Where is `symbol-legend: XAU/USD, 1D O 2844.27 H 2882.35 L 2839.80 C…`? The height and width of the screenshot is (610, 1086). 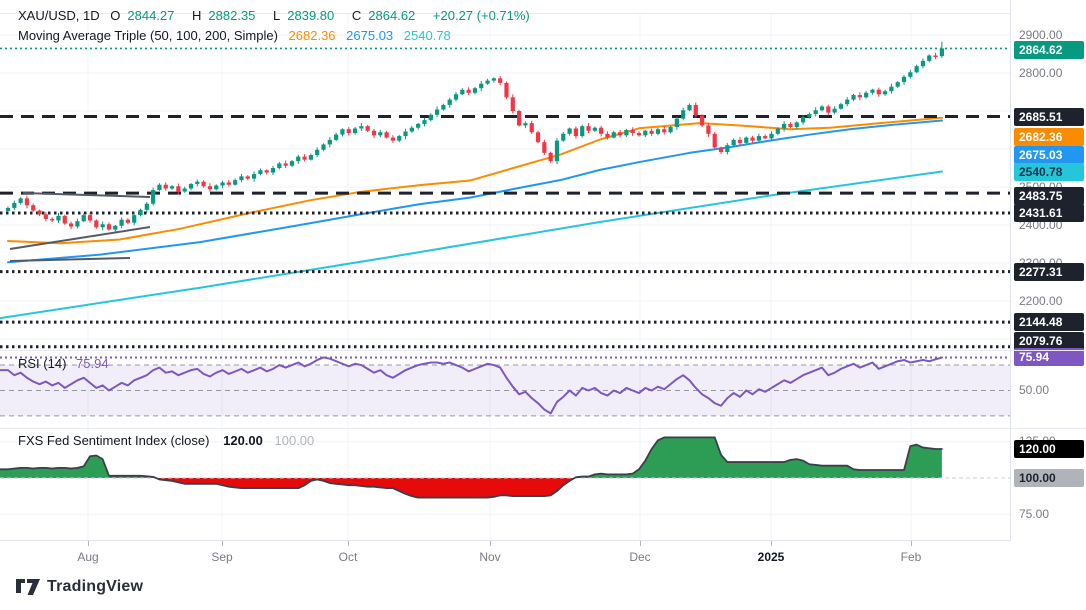
symbol-legend: XAU/USD, 1D O 2844.27 H 2882.35 L 2839.80 C… is located at coordinates (277, 15).